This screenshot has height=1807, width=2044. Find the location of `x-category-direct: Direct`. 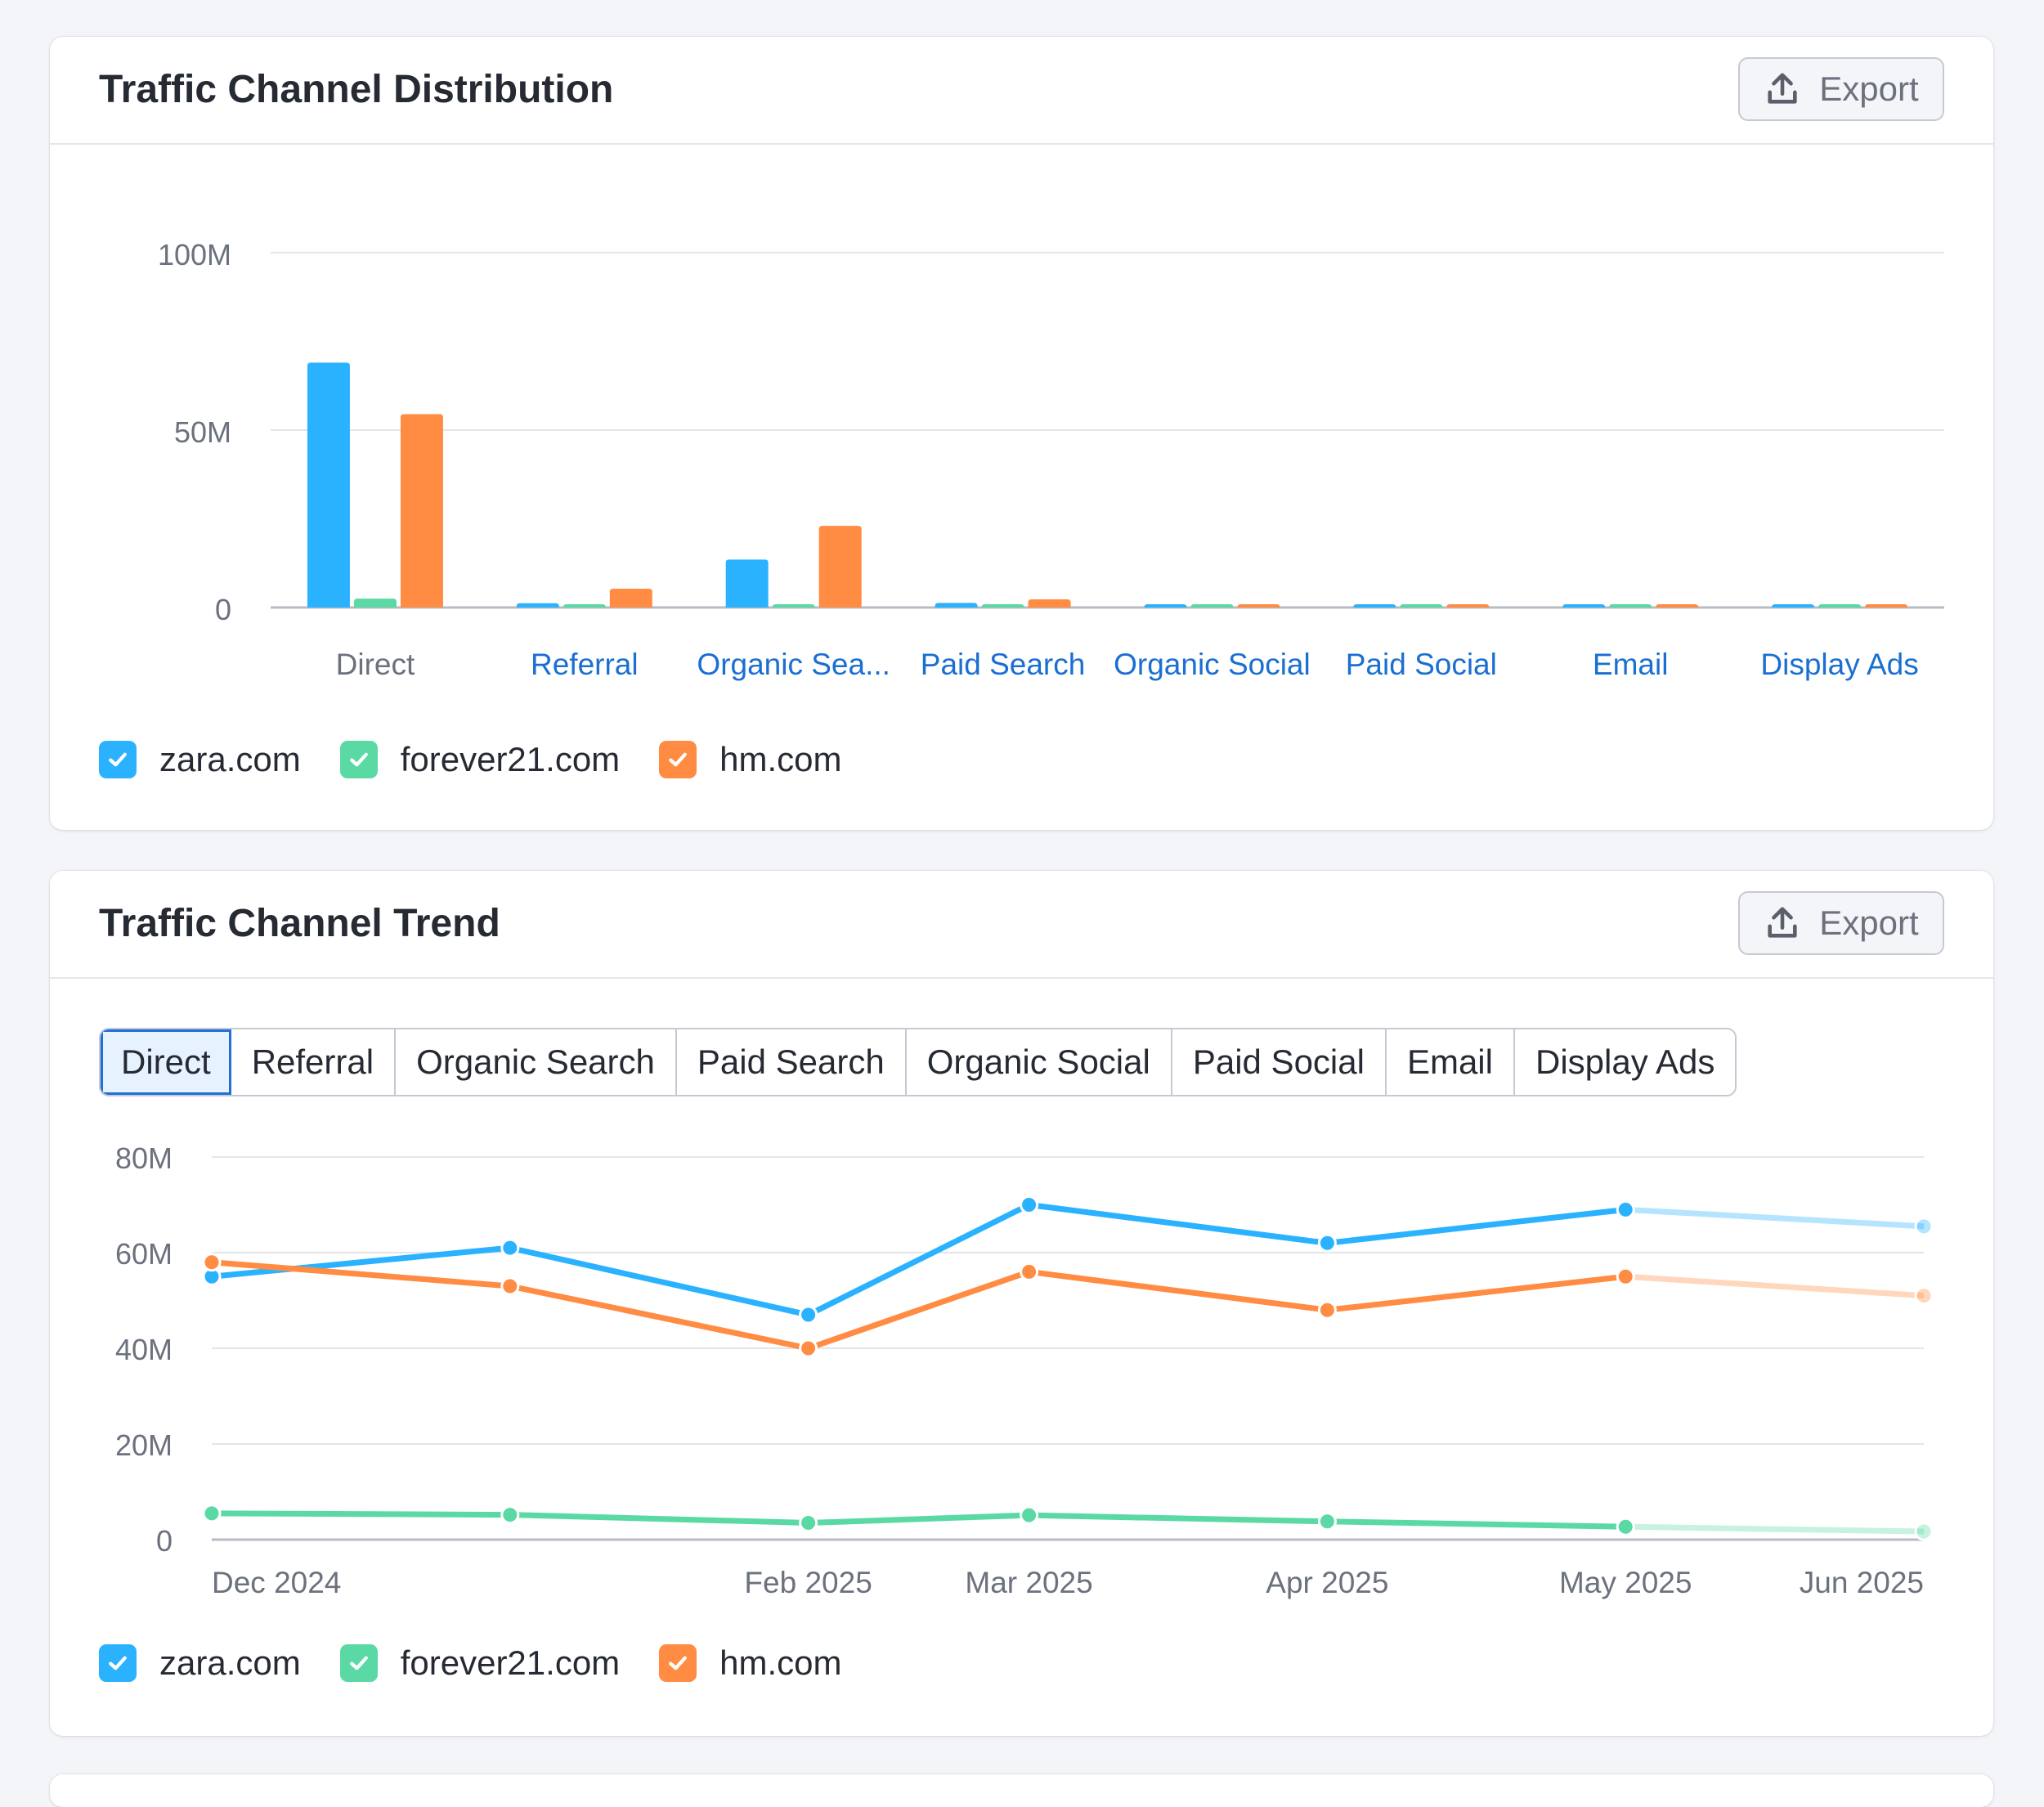

x-category-direct: Direct is located at coordinates (375, 664).